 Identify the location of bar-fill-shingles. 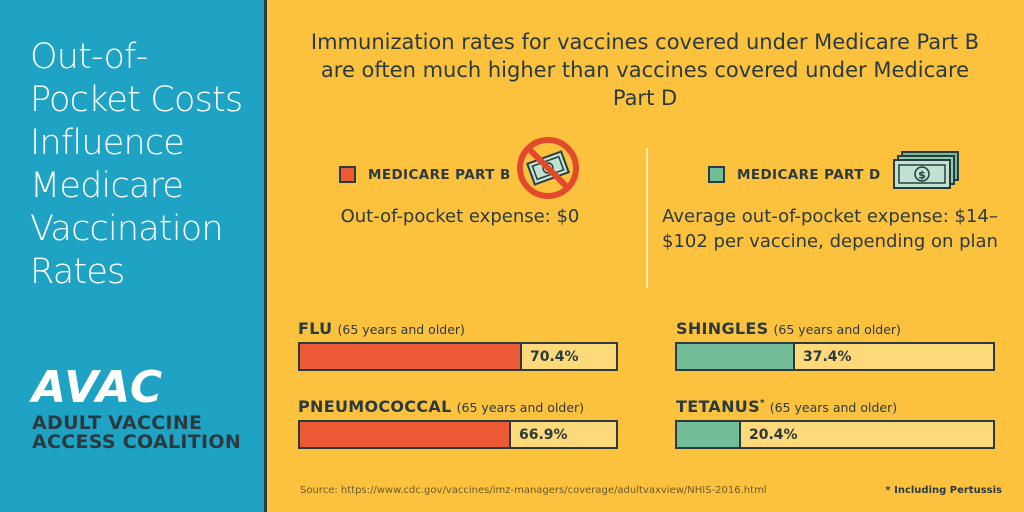
(736, 356).